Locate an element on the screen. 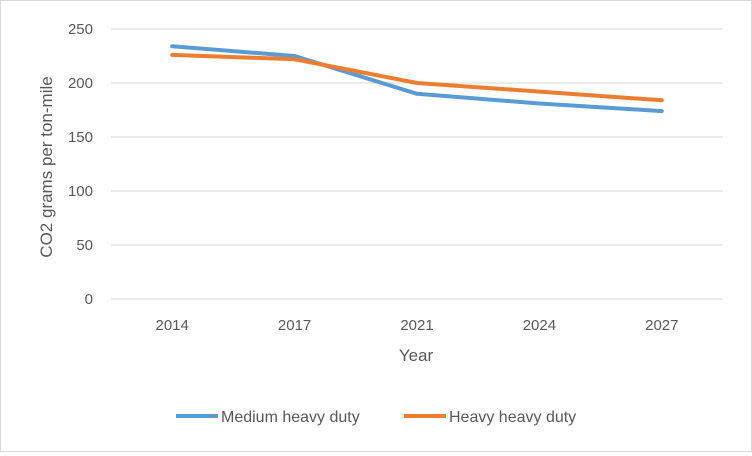 The width and height of the screenshot is (752, 456). x-tick-labels: 2014 2017 2021 2024 2027 is located at coordinates (417, 325).